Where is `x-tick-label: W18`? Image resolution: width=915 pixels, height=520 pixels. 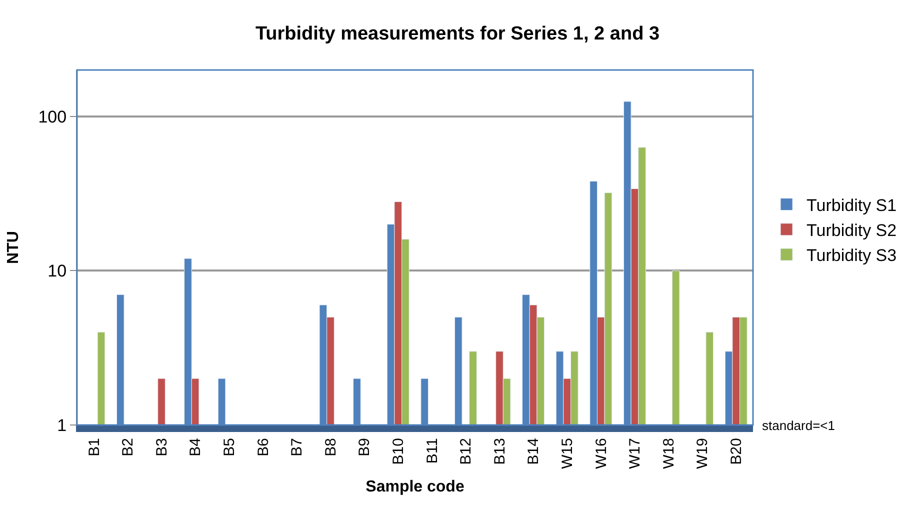 x-tick-label: W18 is located at coordinates (669, 453).